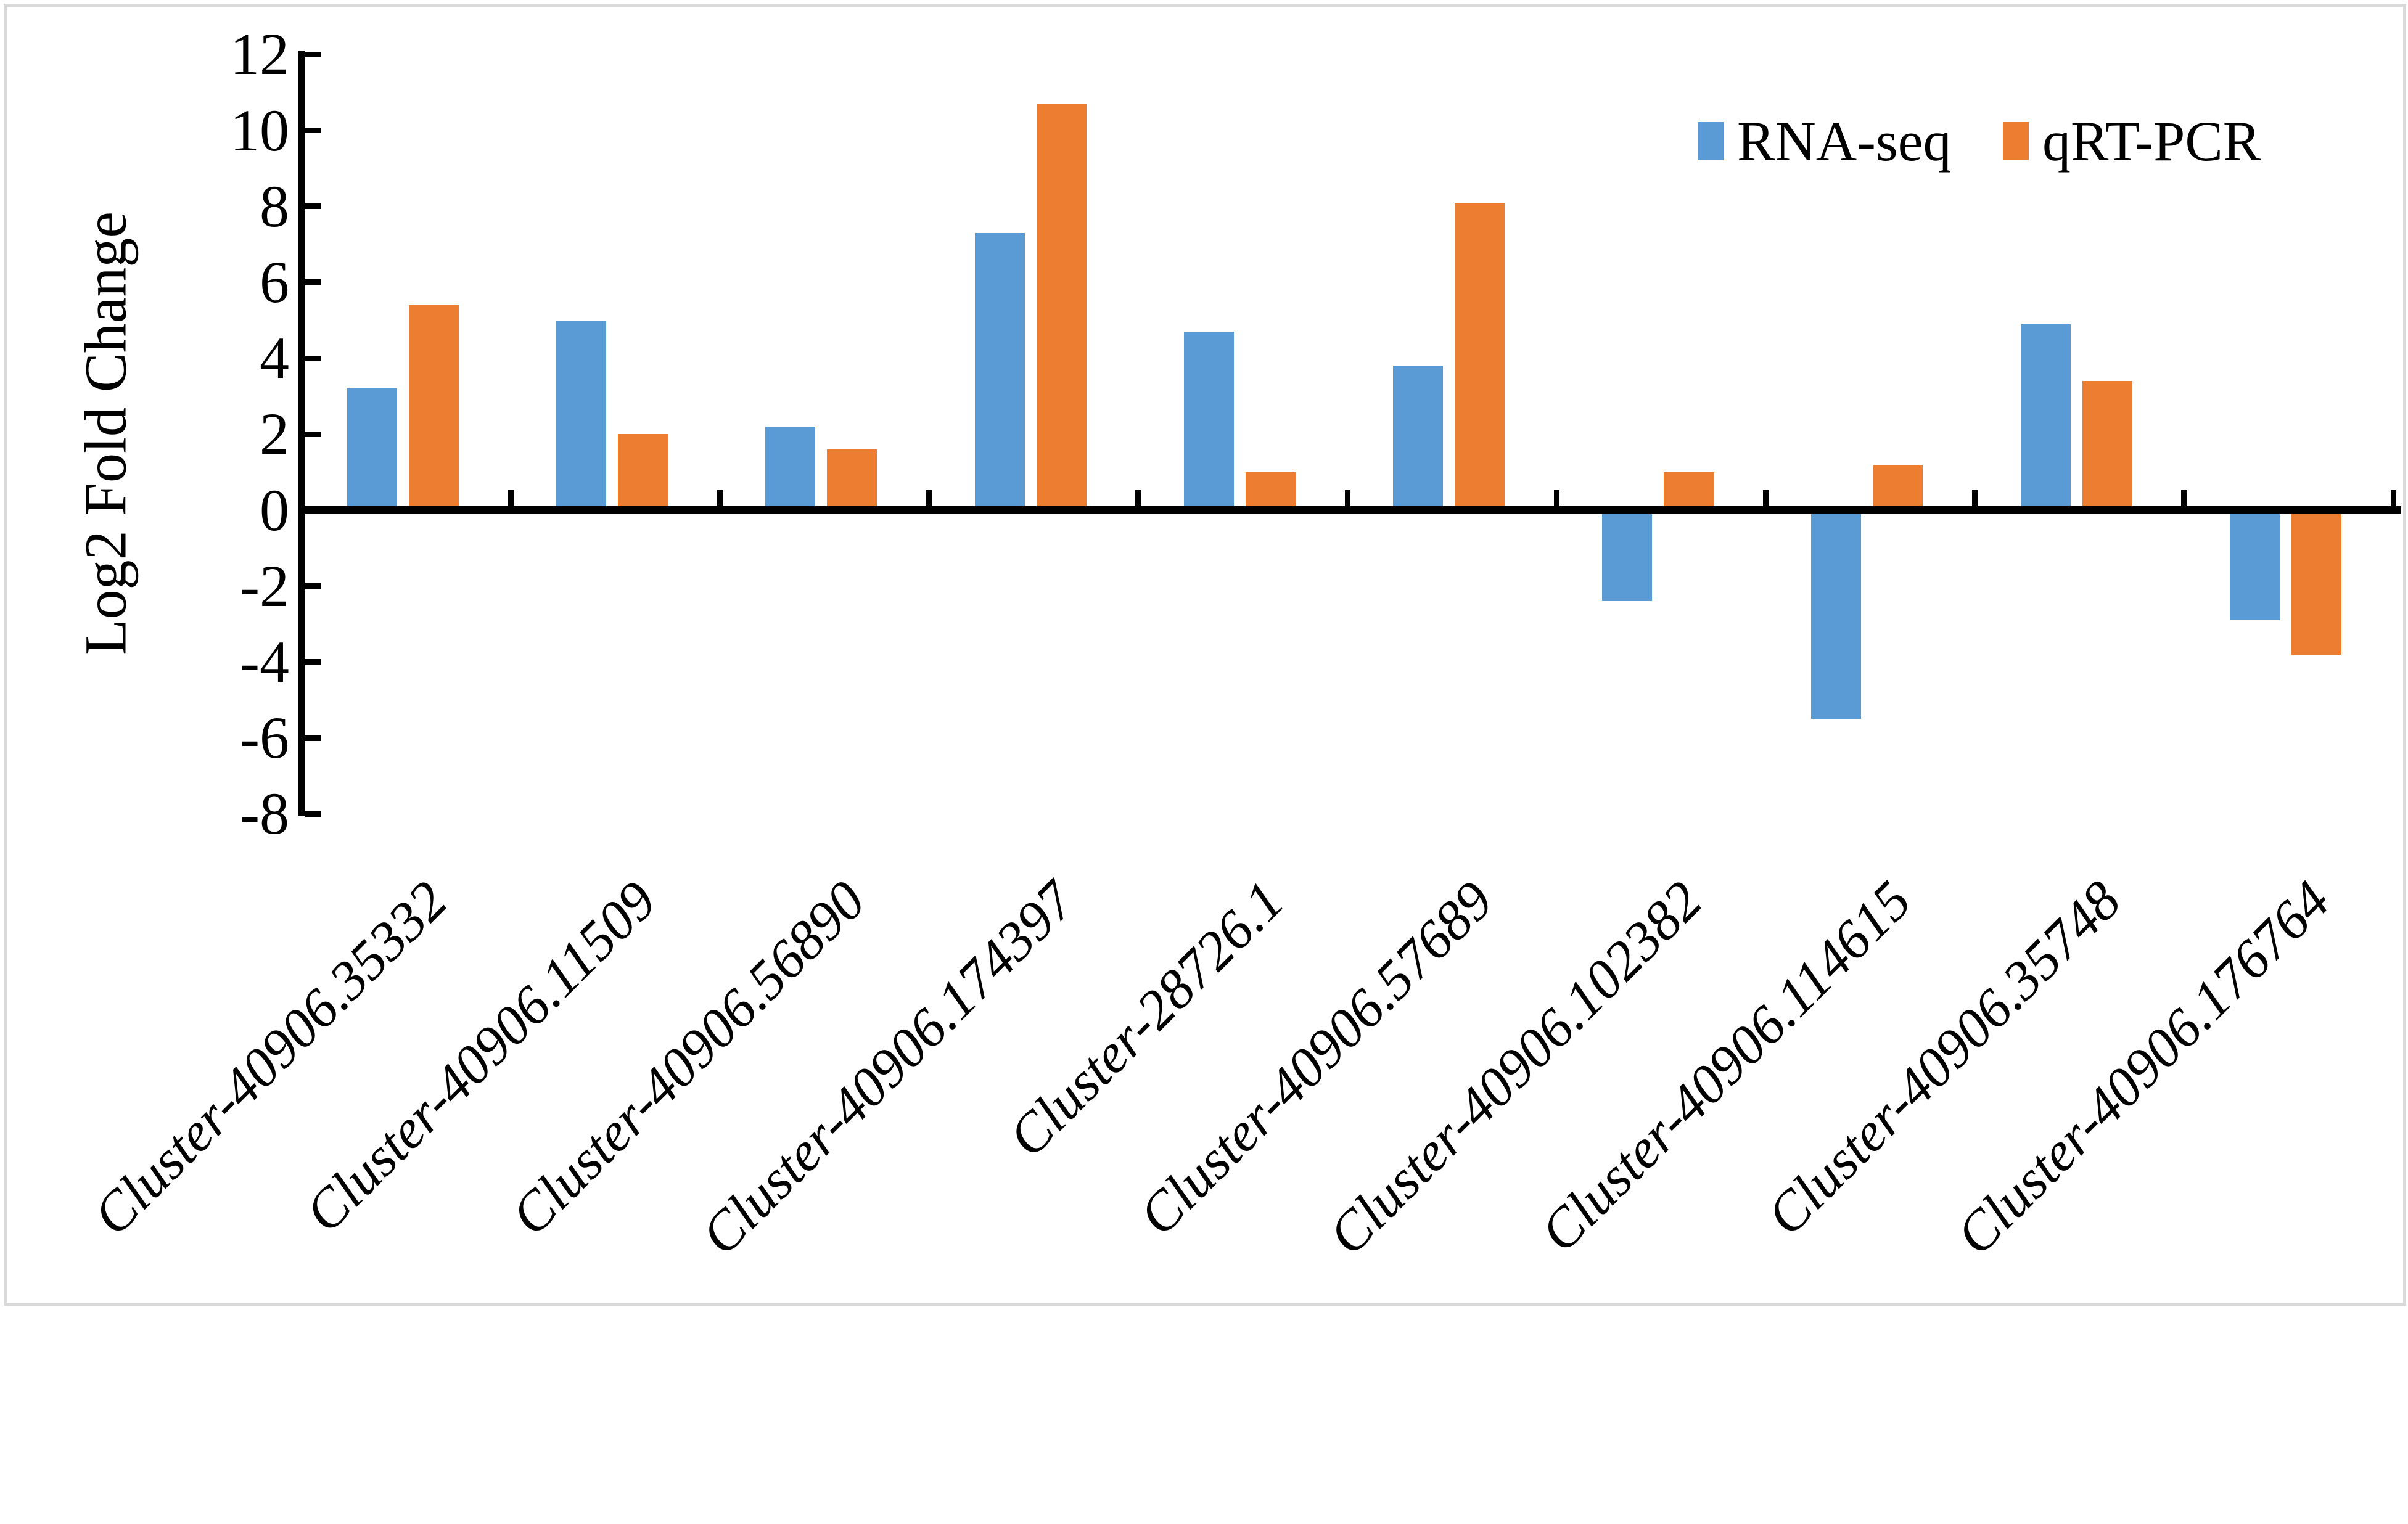 This screenshot has width=2408, height=1524. Describe the element at coordinates (2152, 141) in the screenshot. I see `legend-label: qRT-PCR` at that location.